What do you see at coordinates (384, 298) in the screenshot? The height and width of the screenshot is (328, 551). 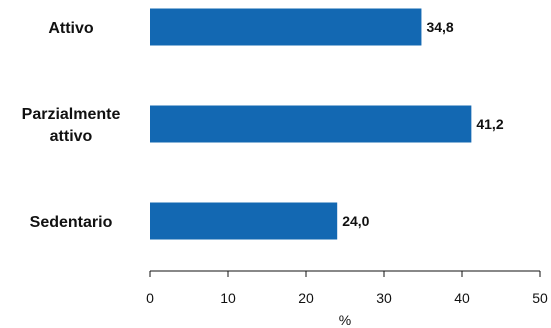 I see `x-tick-label-3: 30` at bounding box center [384, 298].